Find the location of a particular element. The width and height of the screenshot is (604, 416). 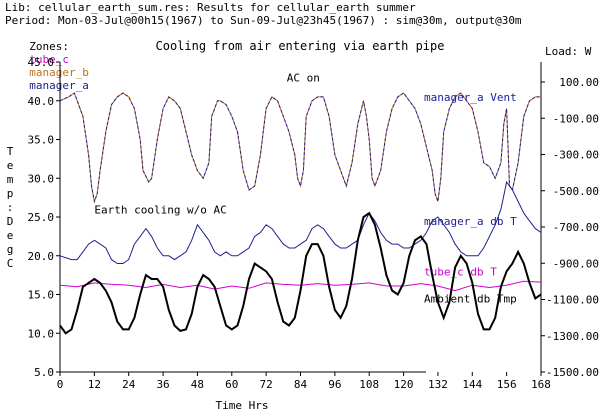

y2-tick-label: -300.00 is located at coordinates (576, 155).